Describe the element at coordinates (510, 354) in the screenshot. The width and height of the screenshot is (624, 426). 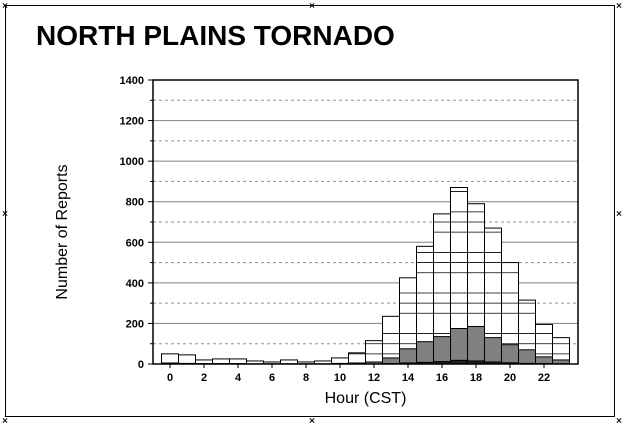
I see `bar-s1-h20` at that location.